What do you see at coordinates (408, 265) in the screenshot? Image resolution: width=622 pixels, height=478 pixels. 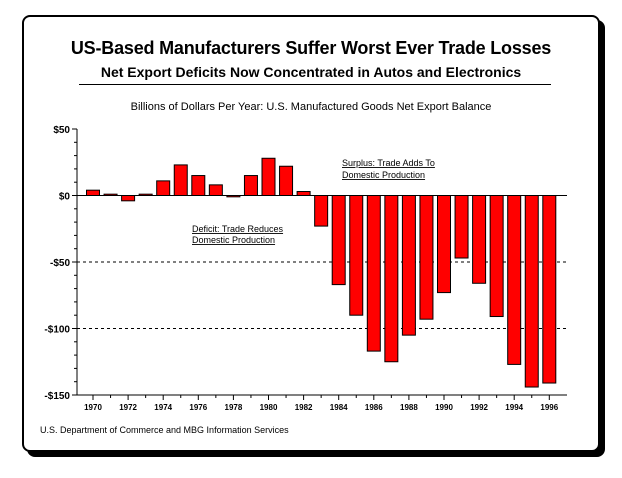 I see `bar-1988` at bounding box center [408, 265].